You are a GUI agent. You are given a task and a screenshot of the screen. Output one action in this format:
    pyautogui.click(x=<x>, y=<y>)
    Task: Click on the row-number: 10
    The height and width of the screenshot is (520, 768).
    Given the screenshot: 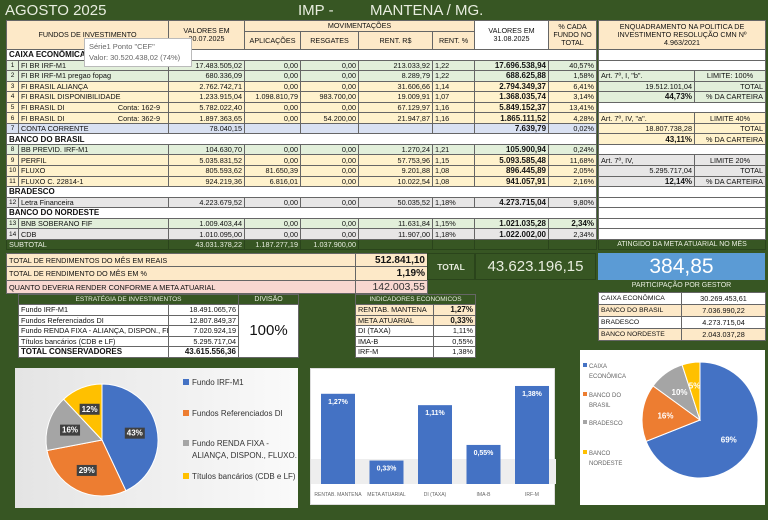 What is the action you would take?
    pyautogui.click(x=12, y=171)
    